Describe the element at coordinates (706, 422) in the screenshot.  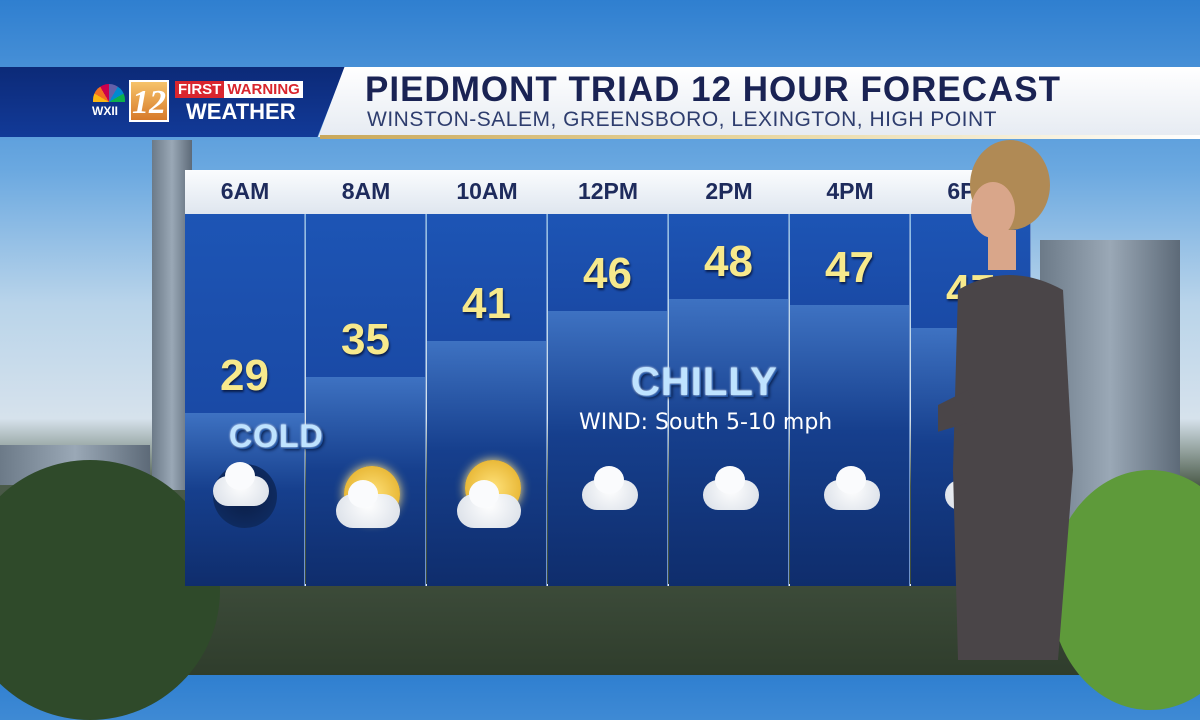
I see `wind-info: WIND: South 5-10 mph` at that location.